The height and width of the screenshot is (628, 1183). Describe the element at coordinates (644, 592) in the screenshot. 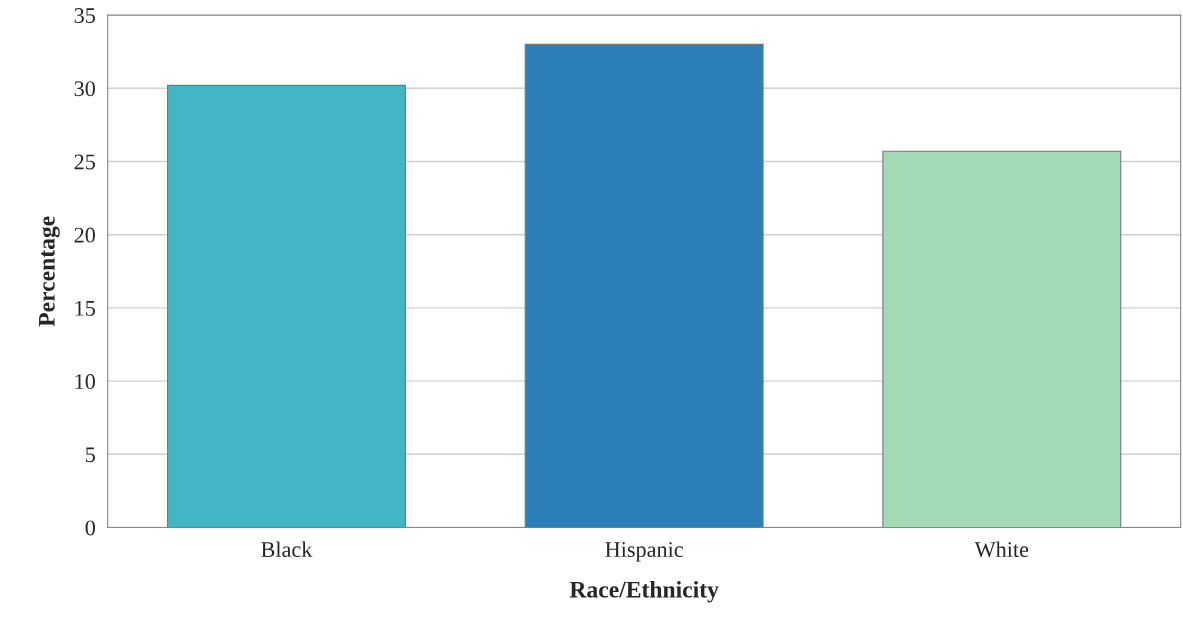

I see `x-axis-title: Race/Ethnicity` at that location.